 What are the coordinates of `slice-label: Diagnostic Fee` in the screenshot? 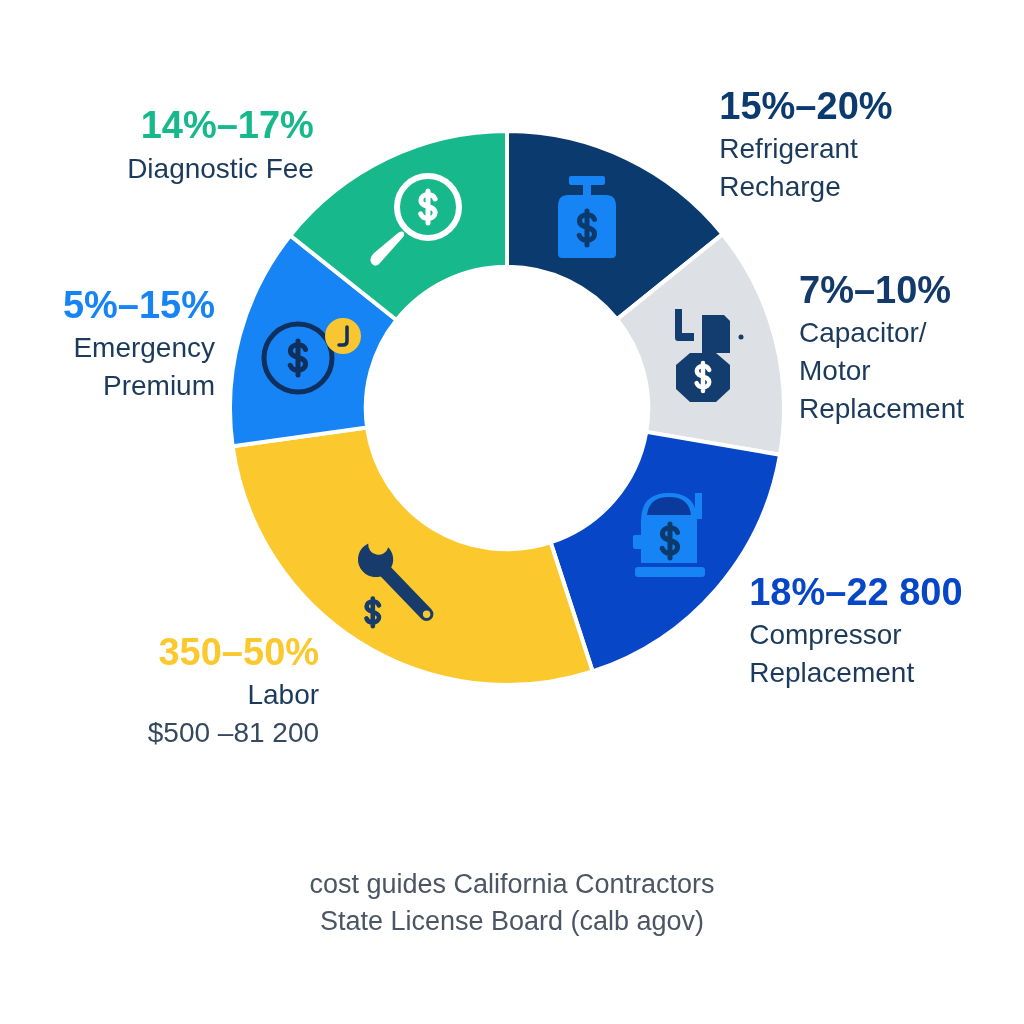 It's located at (220, 168).